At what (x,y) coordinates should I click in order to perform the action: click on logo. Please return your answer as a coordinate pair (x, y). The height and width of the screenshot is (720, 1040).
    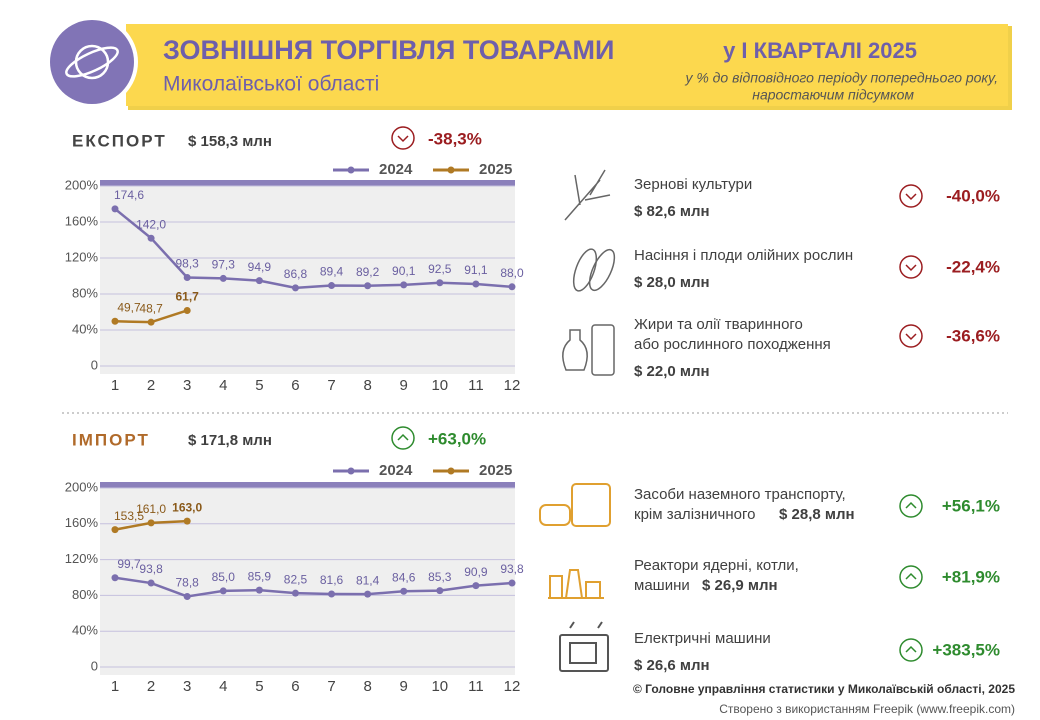
    Looking at the image, I should click on (92, 62).